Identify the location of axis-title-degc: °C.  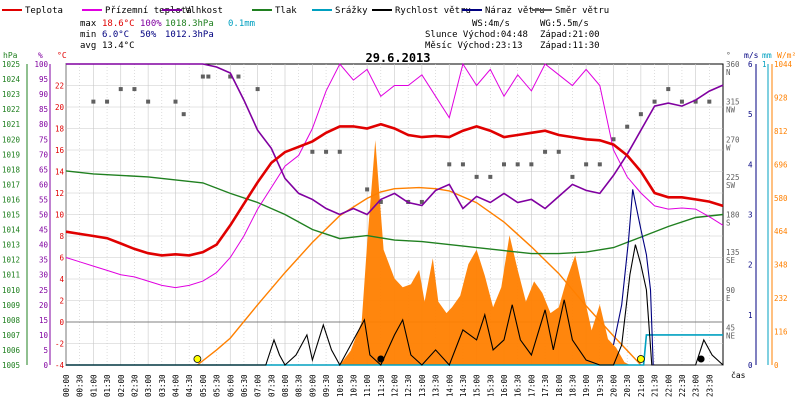
(62, 55).